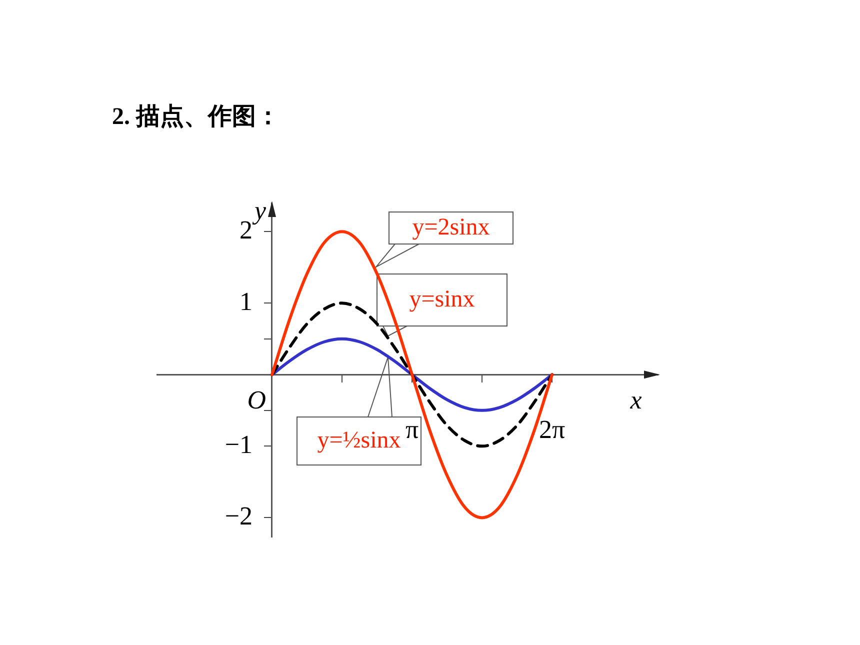 This screenshot has width=860, height=645. I want to click on x-tick-label: 2π, so click(552, 429).